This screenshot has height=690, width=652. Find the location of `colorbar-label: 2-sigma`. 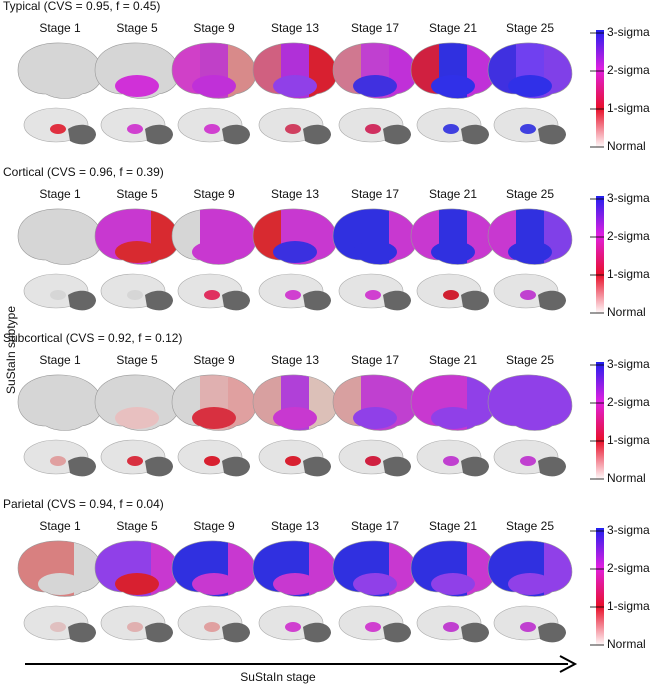

colorbar-label: 2-sigma is located at coordinates (628, 568).